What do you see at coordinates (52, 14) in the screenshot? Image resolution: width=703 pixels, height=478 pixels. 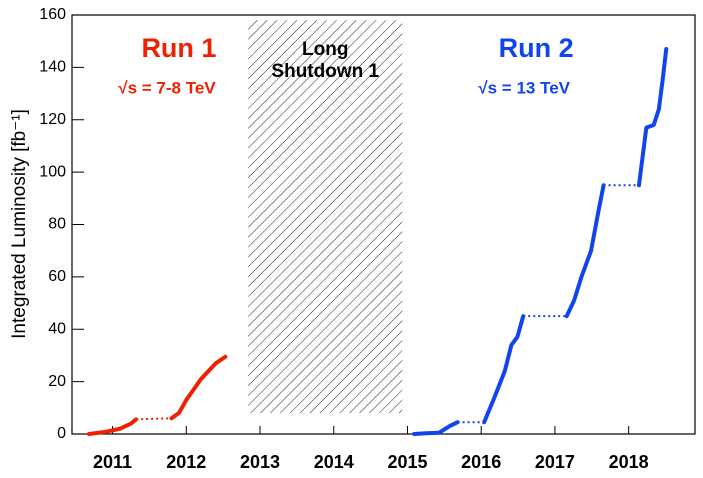 I see `y-tick-label: 160` at bounding box center [52, 14].